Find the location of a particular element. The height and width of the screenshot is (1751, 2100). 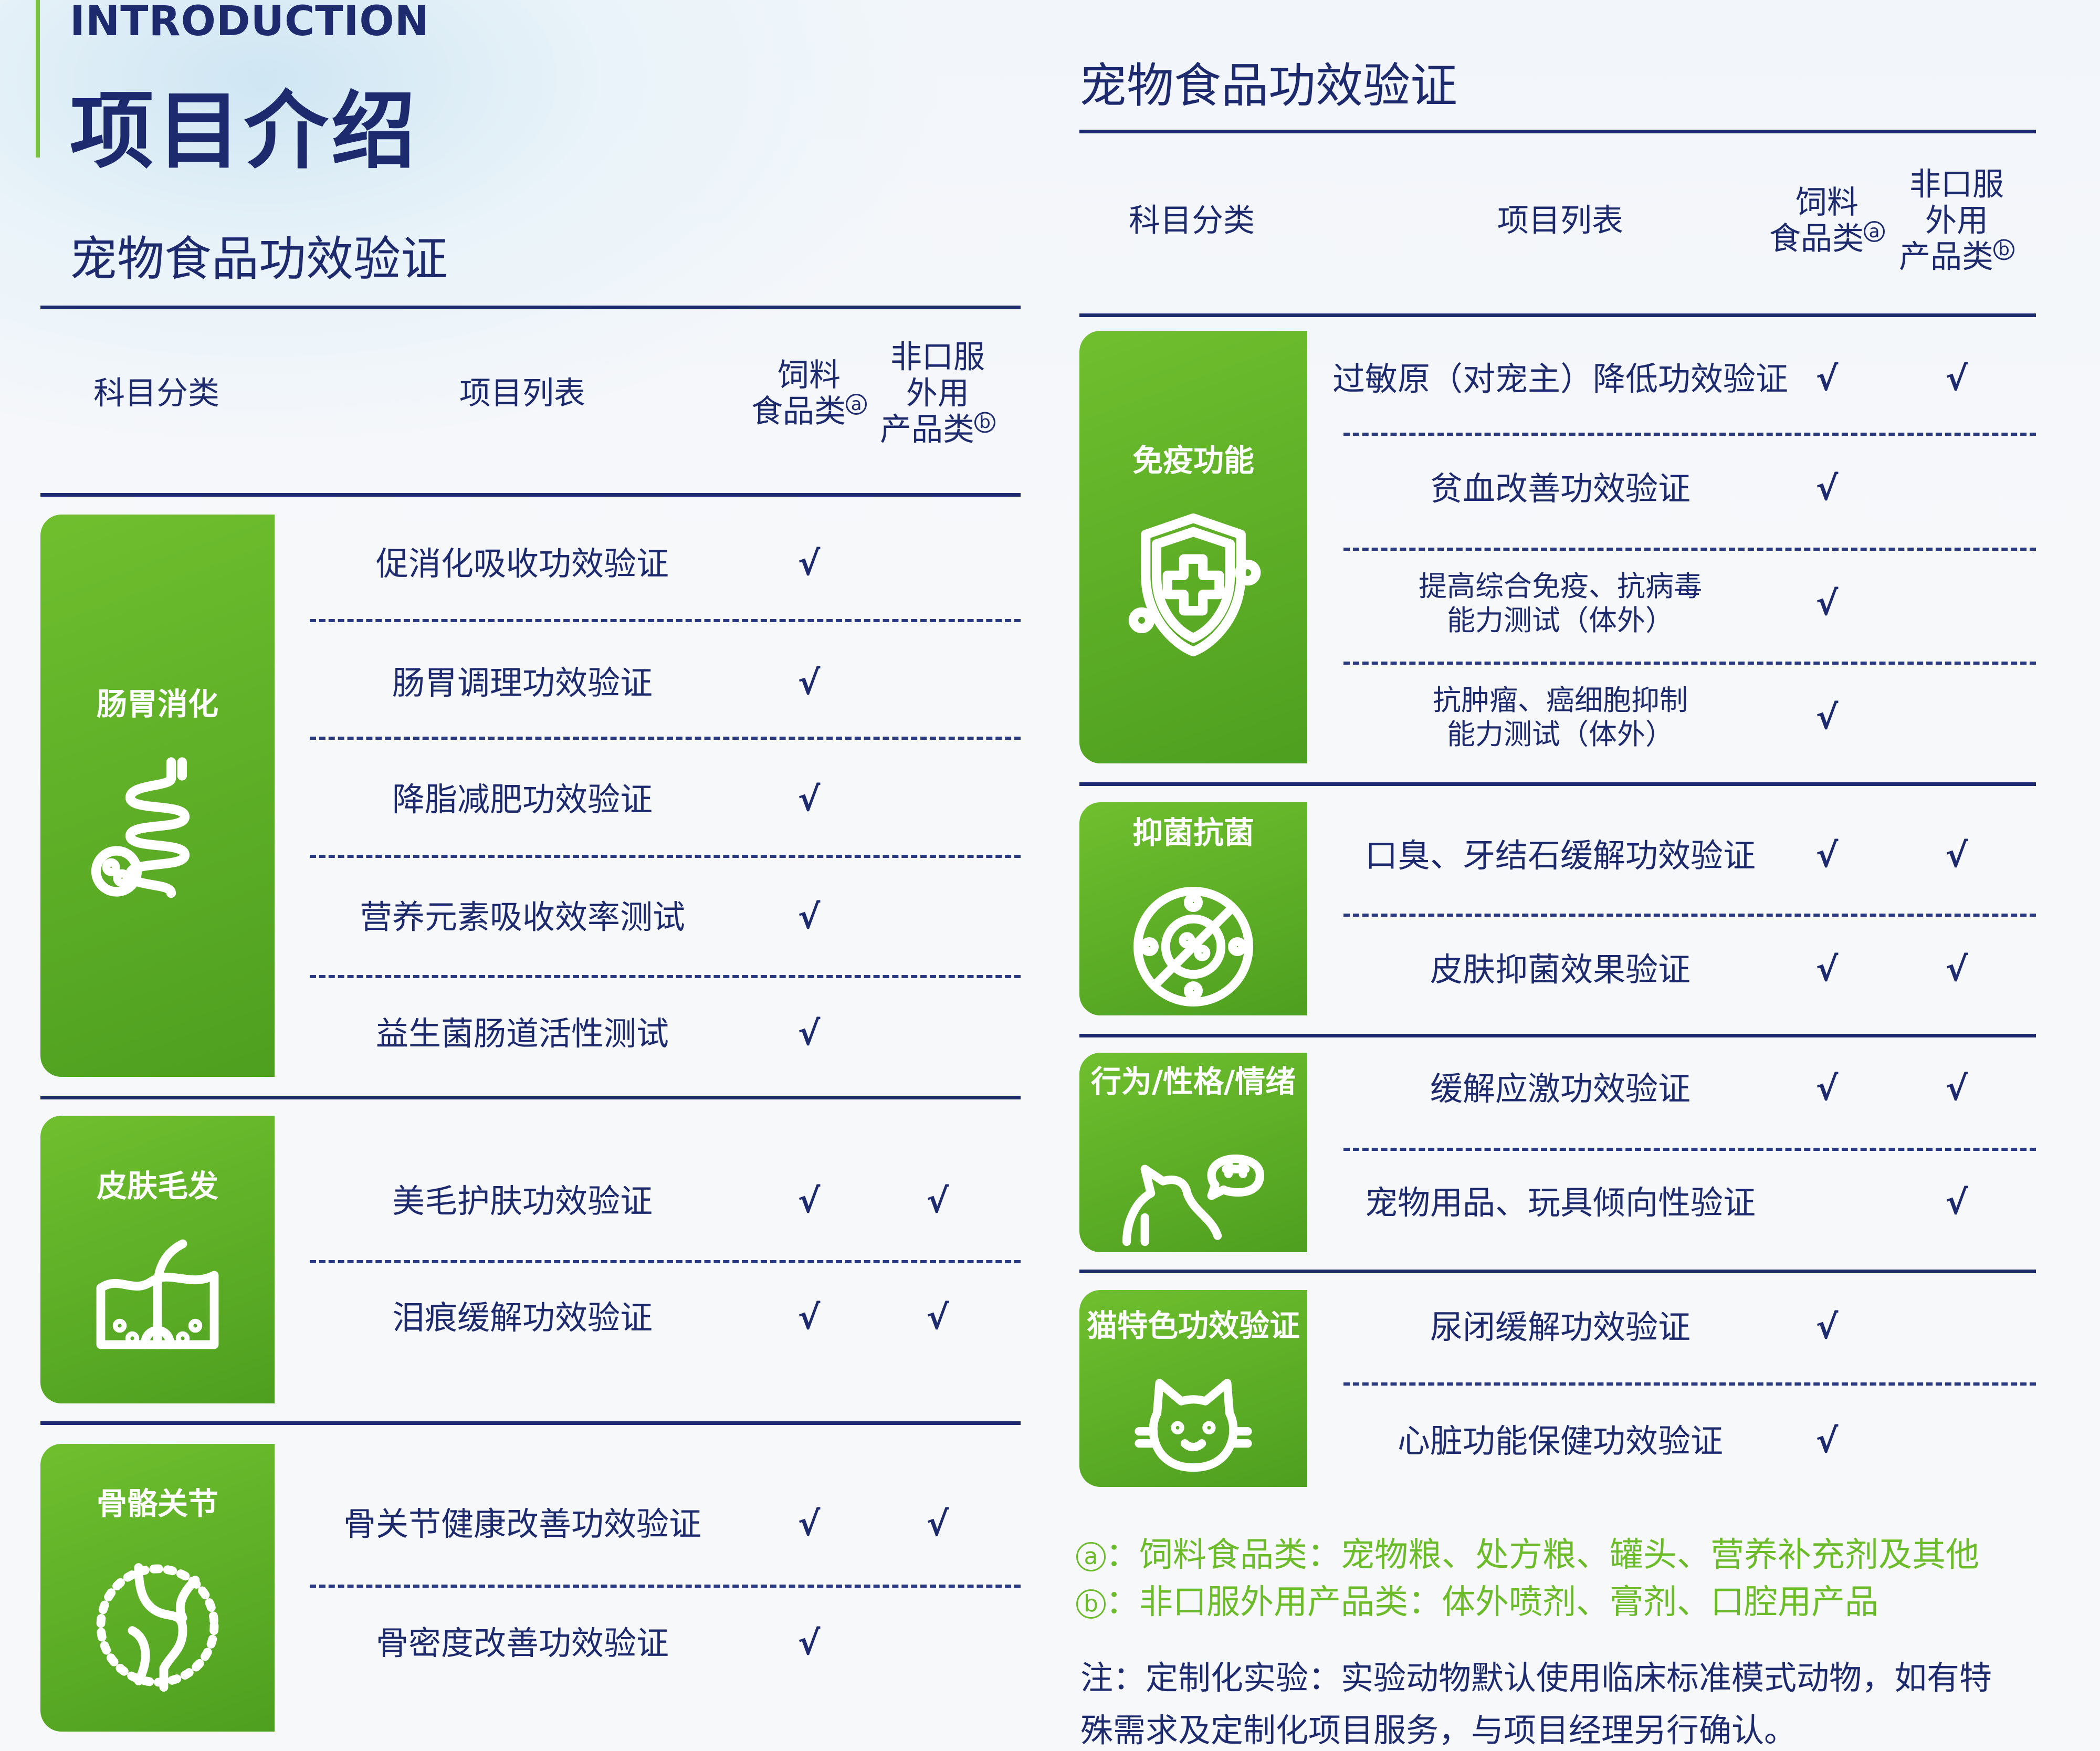

item-name: 缓解应激功效验证 is located at coordinates (1560, 1088).